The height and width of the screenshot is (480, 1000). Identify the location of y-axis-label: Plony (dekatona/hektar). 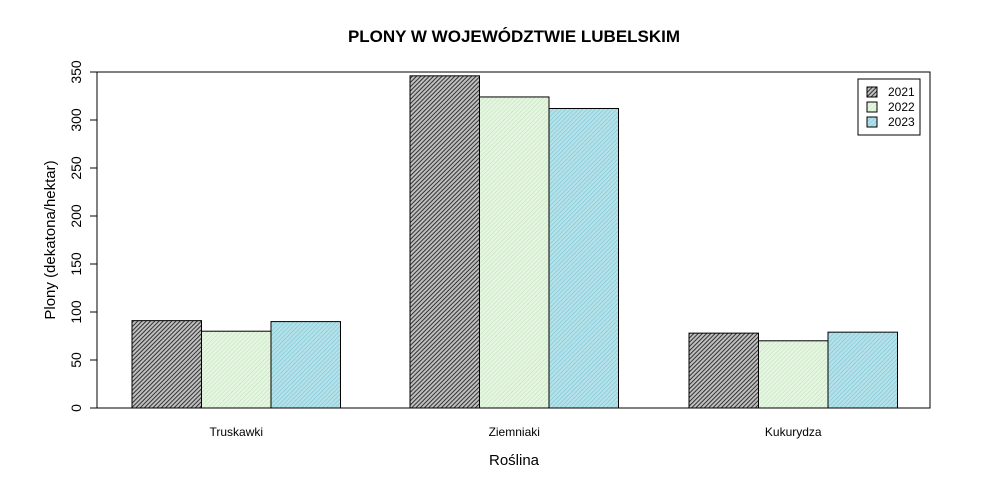
(50, 239).